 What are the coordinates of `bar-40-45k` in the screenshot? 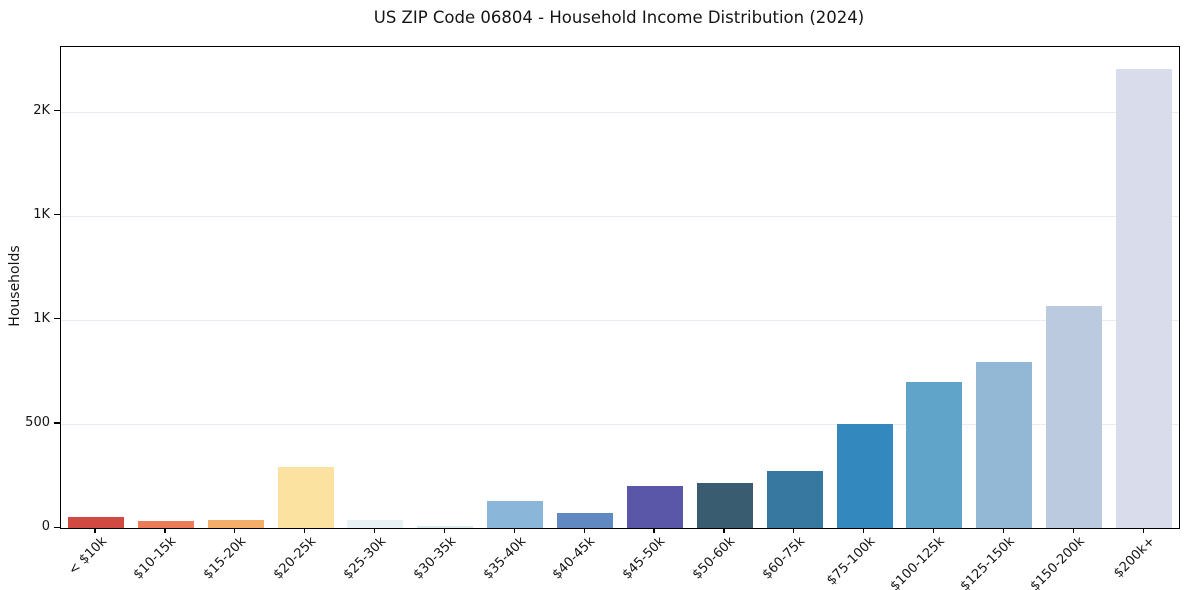 It's located at (585, 520).